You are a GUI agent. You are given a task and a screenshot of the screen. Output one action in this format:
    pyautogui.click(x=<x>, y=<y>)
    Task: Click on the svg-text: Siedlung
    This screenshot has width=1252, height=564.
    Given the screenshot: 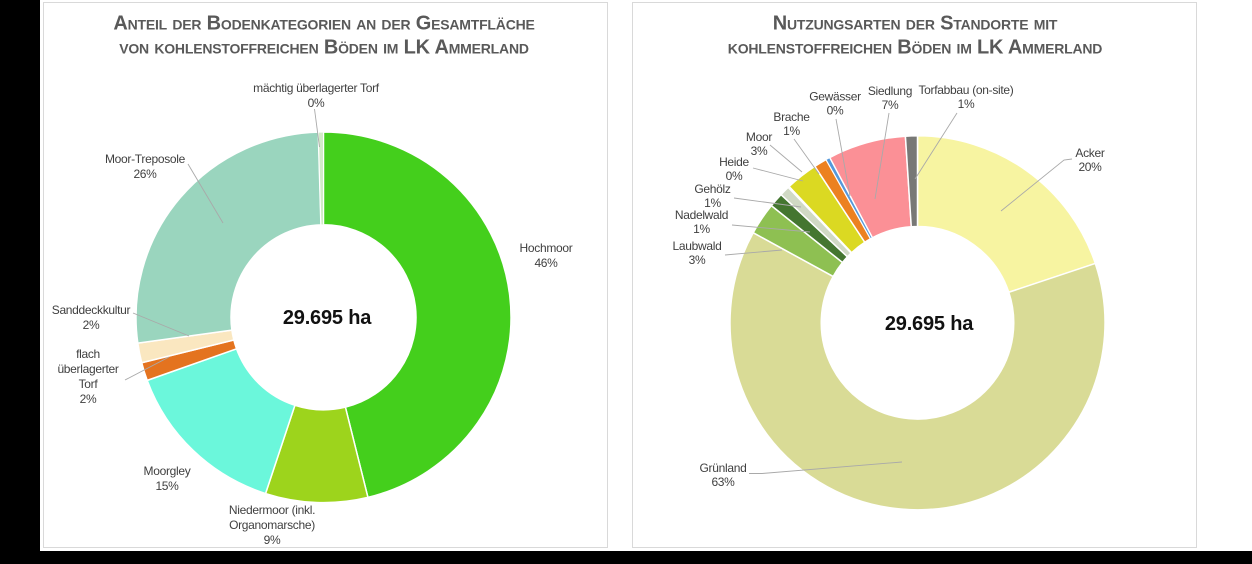 What is the action you would take?
    pyautogui.click(x=890, y=91)
    